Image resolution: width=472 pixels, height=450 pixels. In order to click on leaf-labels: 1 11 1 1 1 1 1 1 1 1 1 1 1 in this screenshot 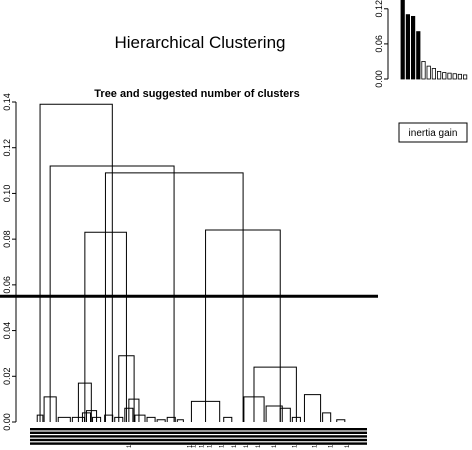, I will do `click(239, 446)`.